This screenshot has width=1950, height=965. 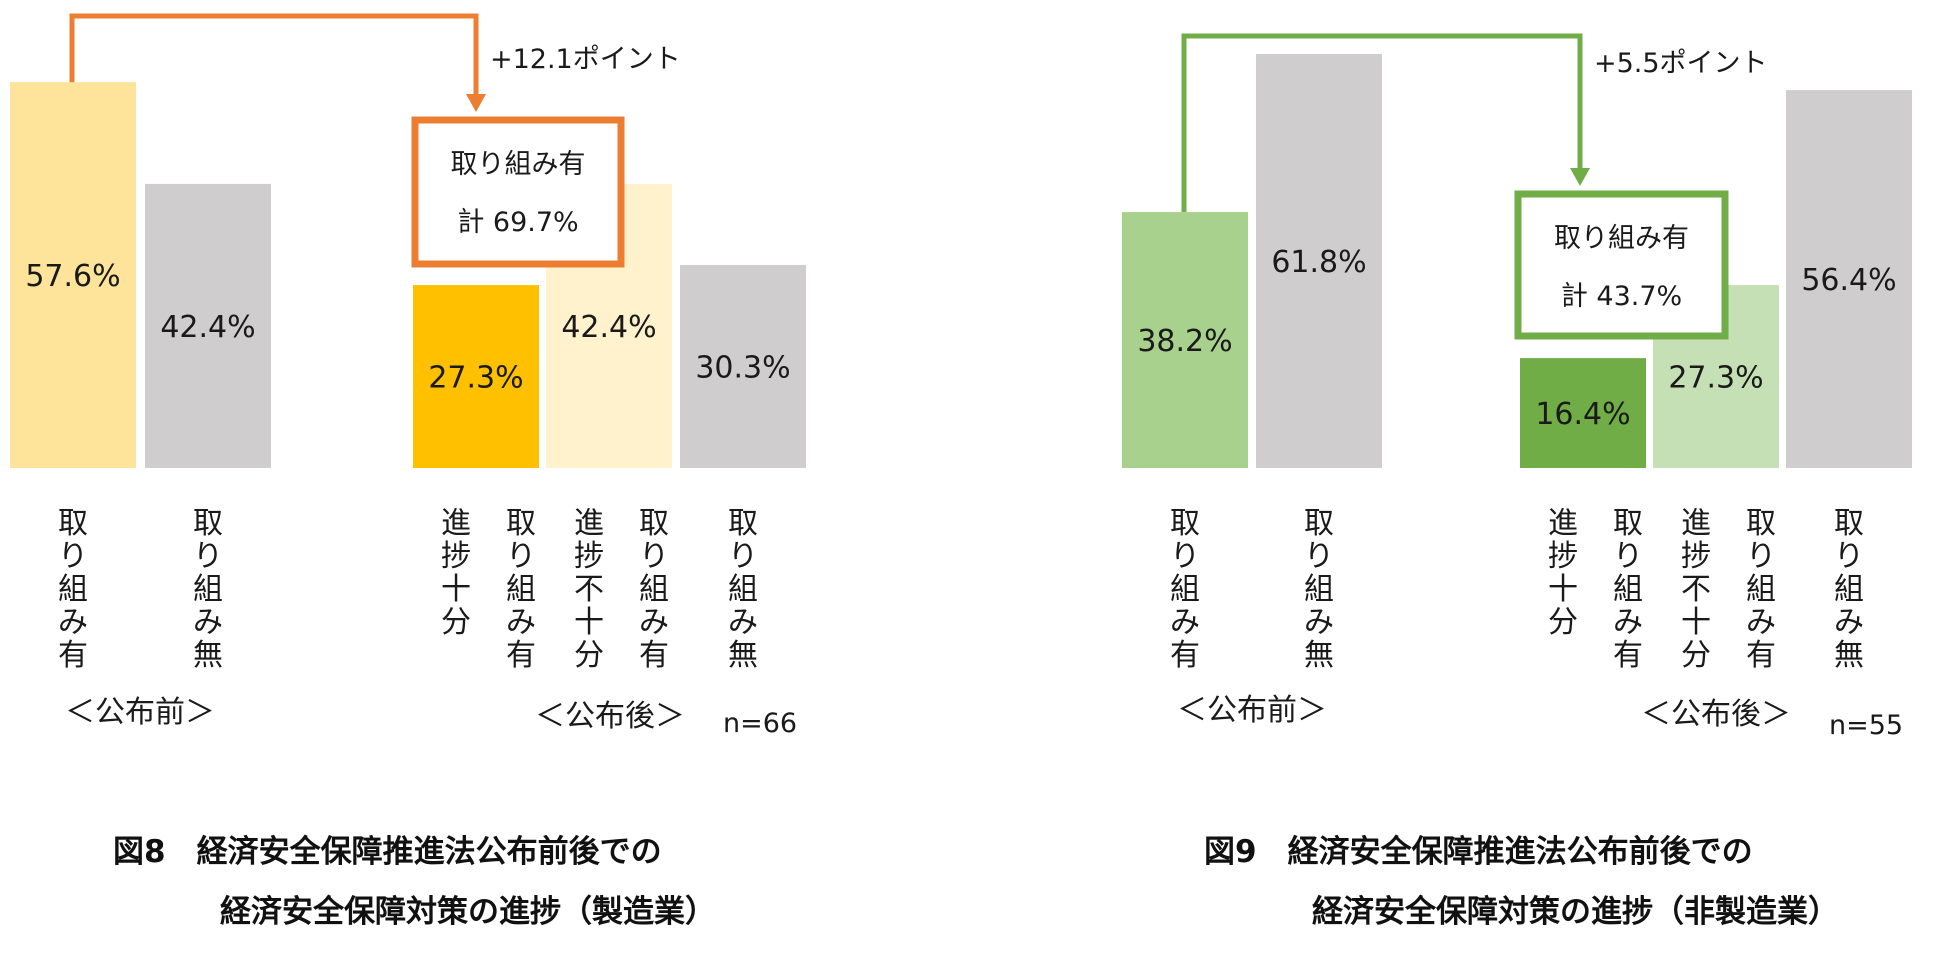 I want to click on bar-value-label: 16.4%, so click(x=1582, y=414).